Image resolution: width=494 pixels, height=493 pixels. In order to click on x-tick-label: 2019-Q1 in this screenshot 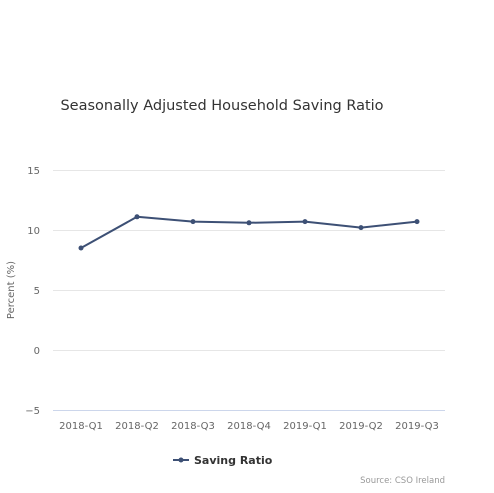, I will do `click(305, 426)`.